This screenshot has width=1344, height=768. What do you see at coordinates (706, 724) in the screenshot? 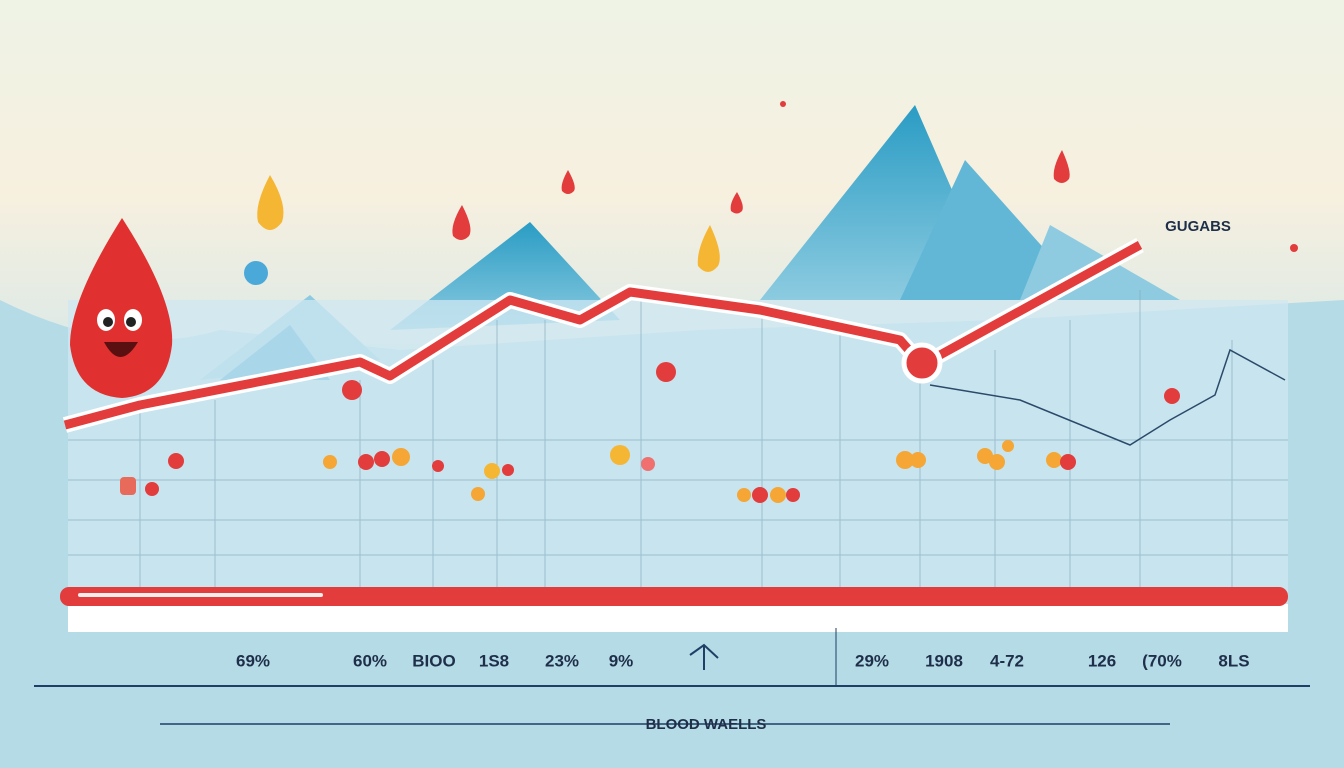
I see `title: BLOOD WAELLS` at bounding box center [706, 724].